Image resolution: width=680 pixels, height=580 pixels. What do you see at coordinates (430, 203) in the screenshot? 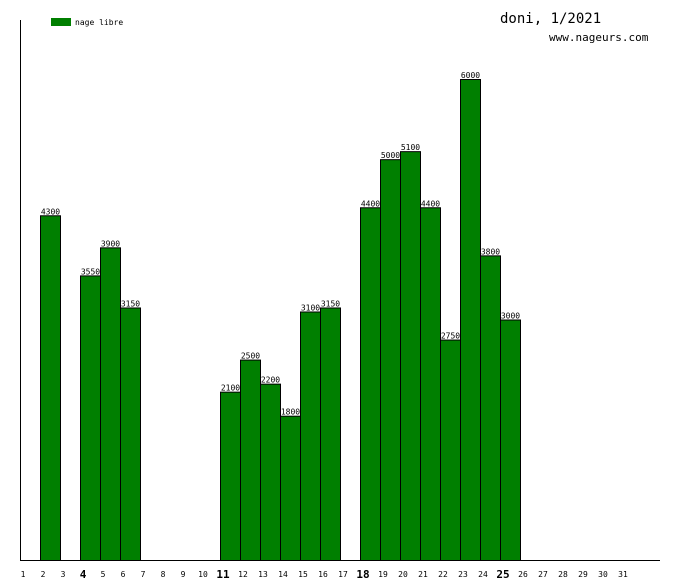
I see `value-label-day-21: 4400` at bounding box center [430, 203].